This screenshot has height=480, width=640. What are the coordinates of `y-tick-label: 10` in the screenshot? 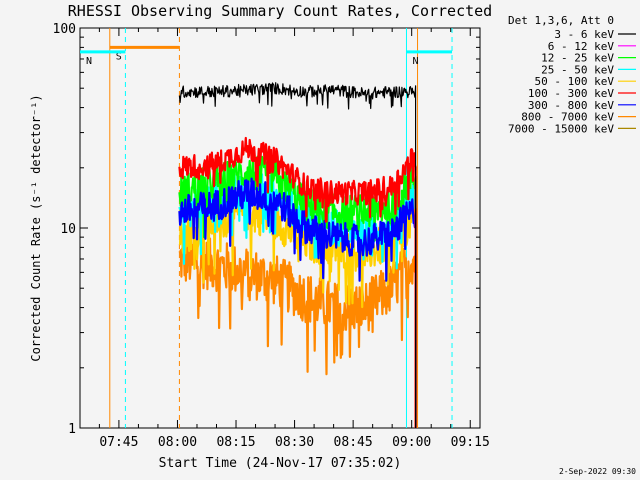 It's located at (68, 229).